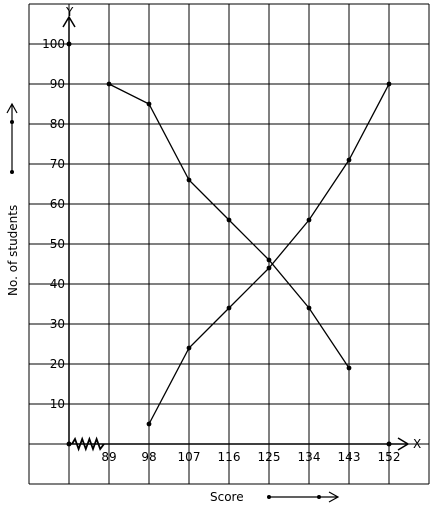  I want to click on y-tick-label: 10, so click(57, 404).